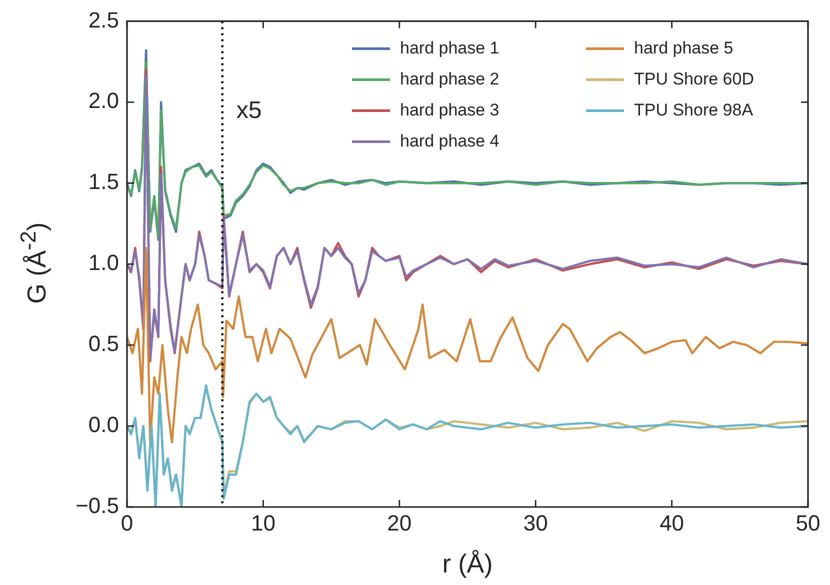 This screenshot has height=585, width=830. I want to click on x-tick-label: 30, so click(535, 523).